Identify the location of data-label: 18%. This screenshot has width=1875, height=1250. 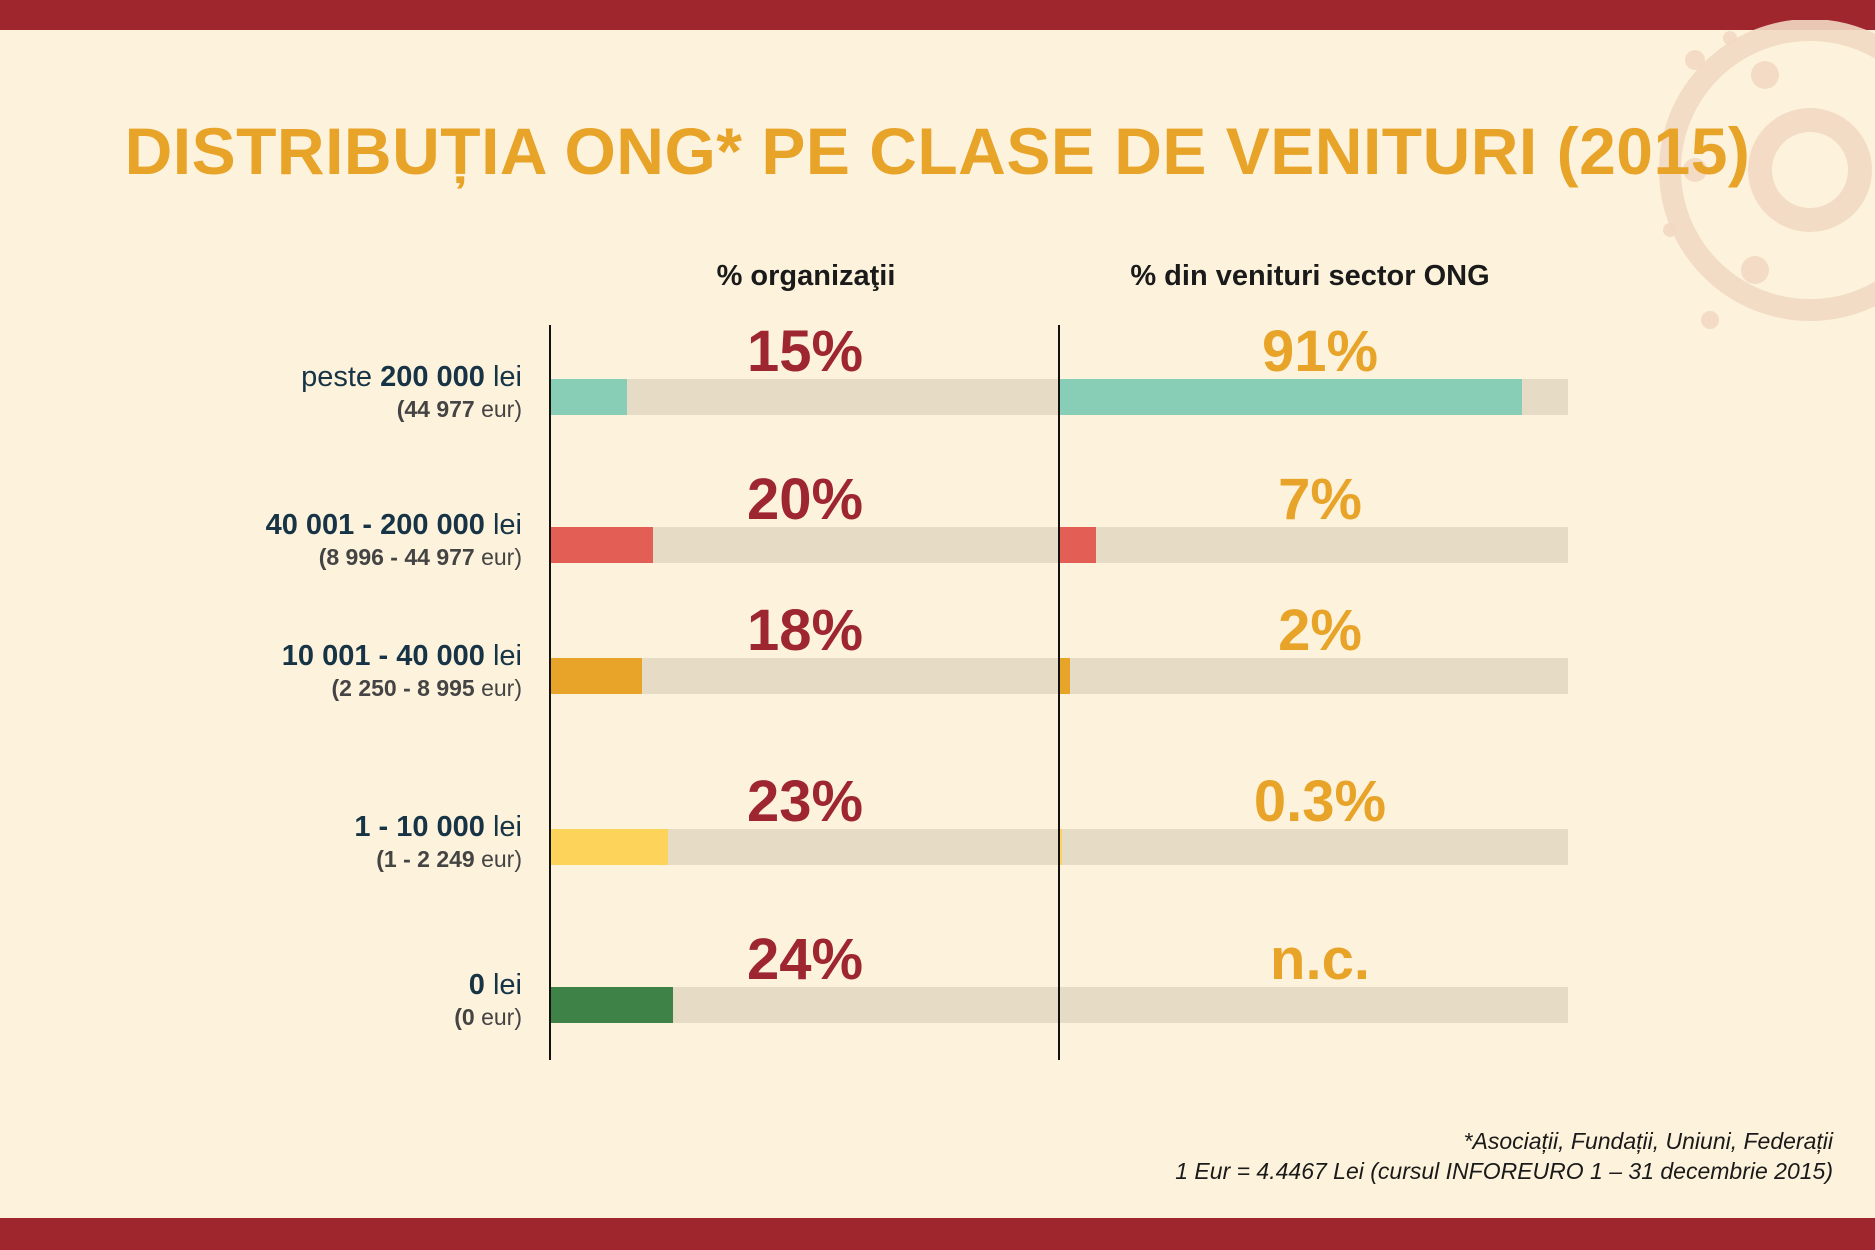
(805, 630).